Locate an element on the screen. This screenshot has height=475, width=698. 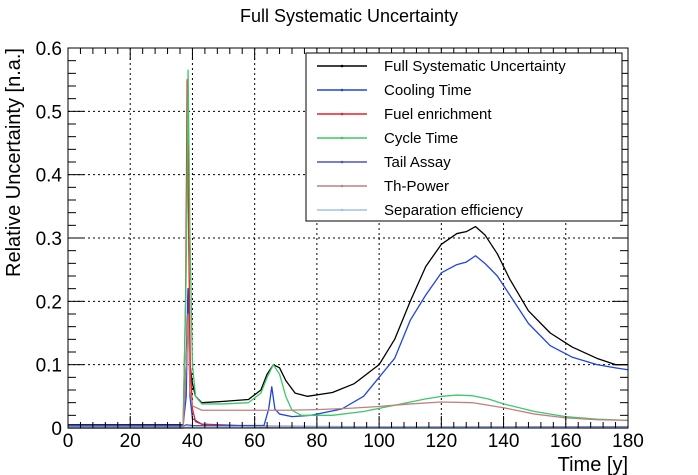
x-tick-label: 160 is located at coordinates (566, 441).